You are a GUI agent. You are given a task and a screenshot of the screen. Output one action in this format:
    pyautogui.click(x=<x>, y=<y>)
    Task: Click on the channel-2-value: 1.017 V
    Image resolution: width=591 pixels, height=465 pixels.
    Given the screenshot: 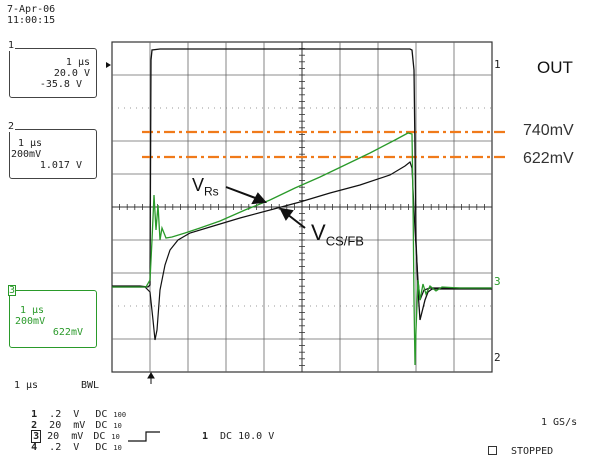 What is the action you would take?
    pyautogui.click(x=60, y=165)
    